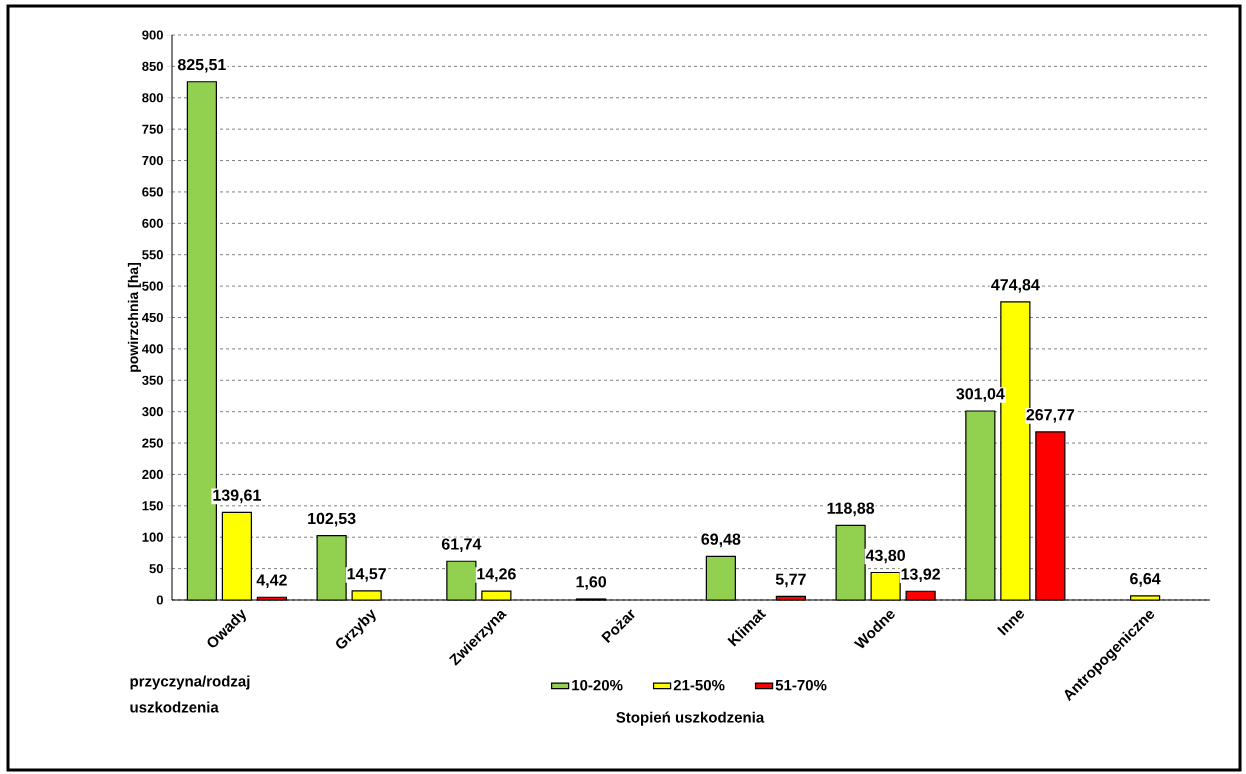 The height and width of the screenshot is (774, 1246). I want to click on data-label: 6,64, so click(1145, 579).